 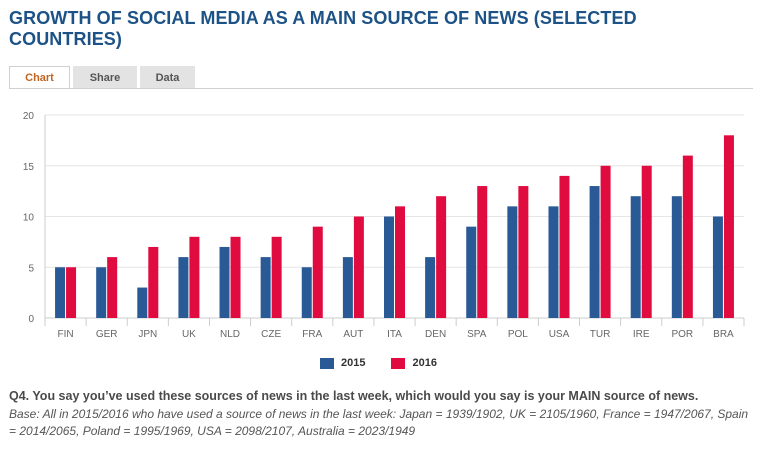 What do you see at coordinates (29, 218) in the screenshot?
I see `y-tick-label: 10` at bounding box center [29, 218].